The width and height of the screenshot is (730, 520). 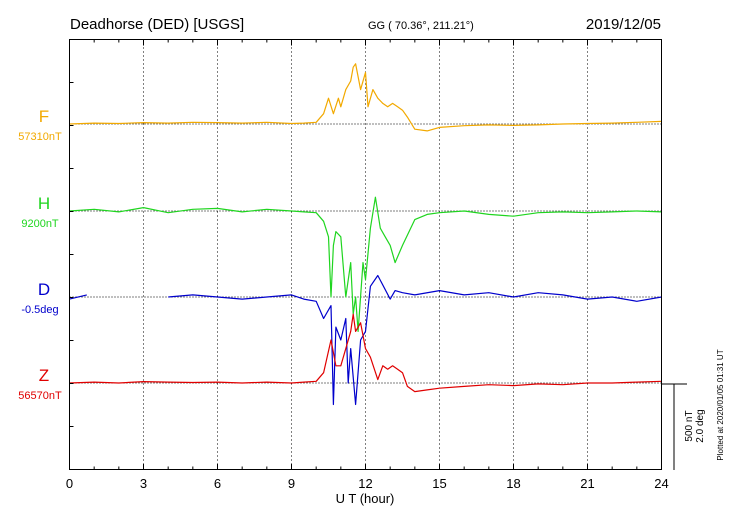 I want to click on x-tick-label: 6, so click(x=217, y=483).